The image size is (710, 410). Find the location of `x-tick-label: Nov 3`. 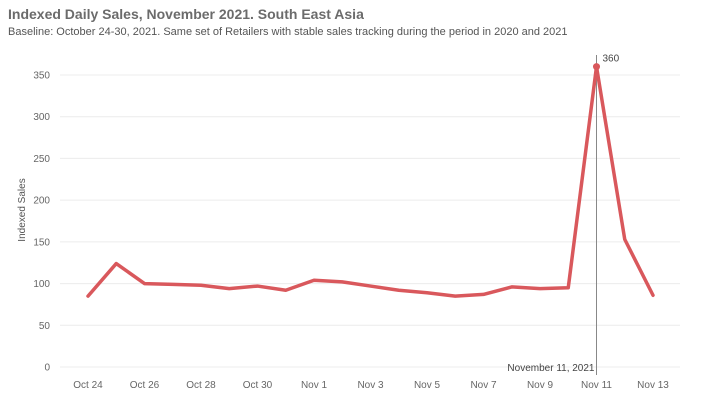

x-tick-label: Nov 3 is located at coordinates (370, 385).